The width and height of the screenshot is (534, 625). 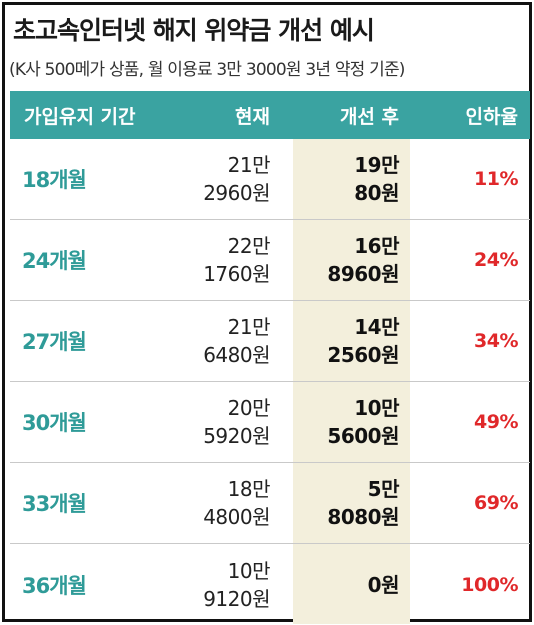 I want to click on improved-penalty-line: 14만, so click(x=376, y=327).